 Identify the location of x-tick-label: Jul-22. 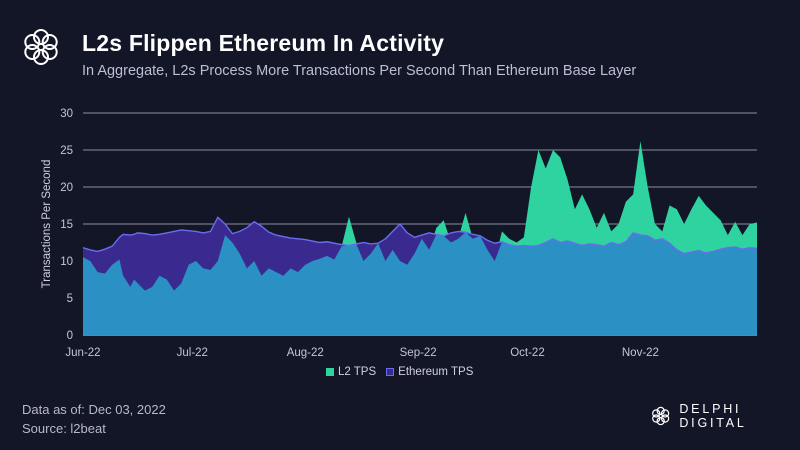
(192, 353).